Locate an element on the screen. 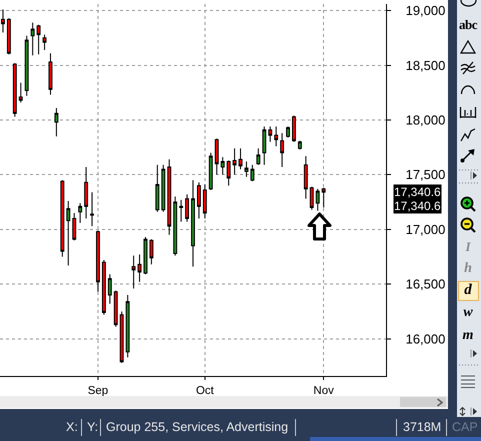 This screenshot has height=441, width=481. y-tick-label: 18,000 is located at coordinates (426, 120).